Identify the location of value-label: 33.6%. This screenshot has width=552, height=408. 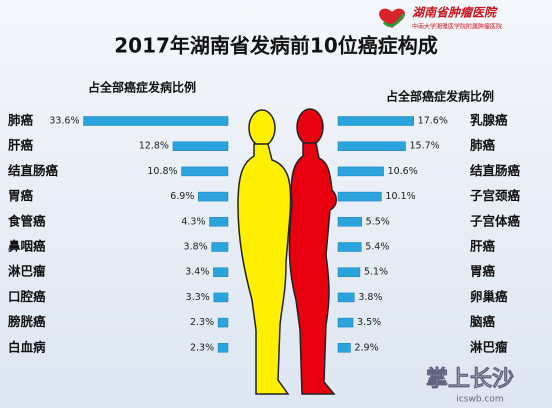
(64, 121).